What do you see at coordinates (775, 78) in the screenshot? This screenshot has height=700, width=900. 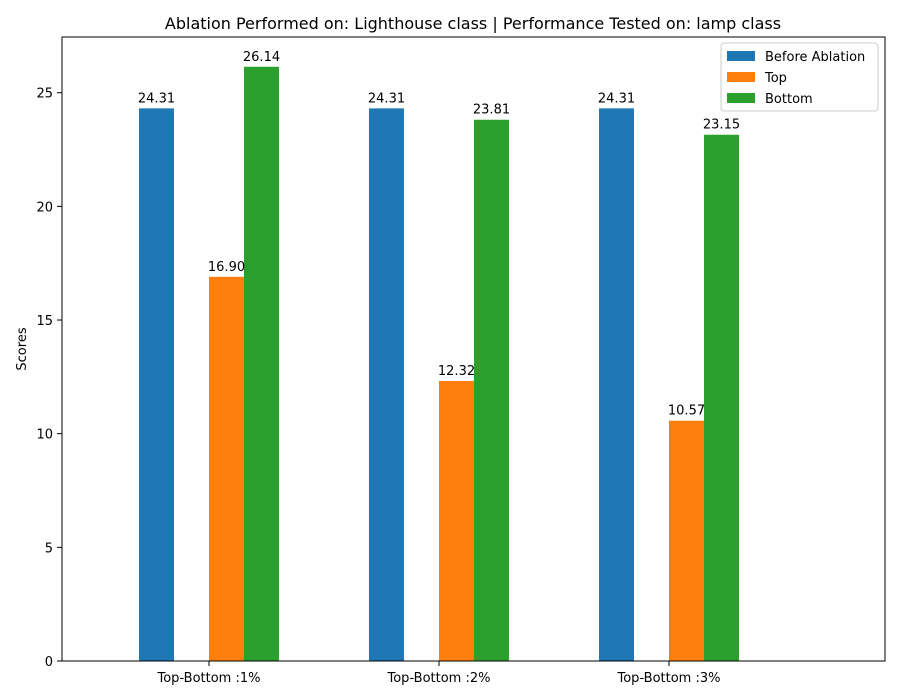 I see `legend-label: Top` at bounding box center [775, 78].